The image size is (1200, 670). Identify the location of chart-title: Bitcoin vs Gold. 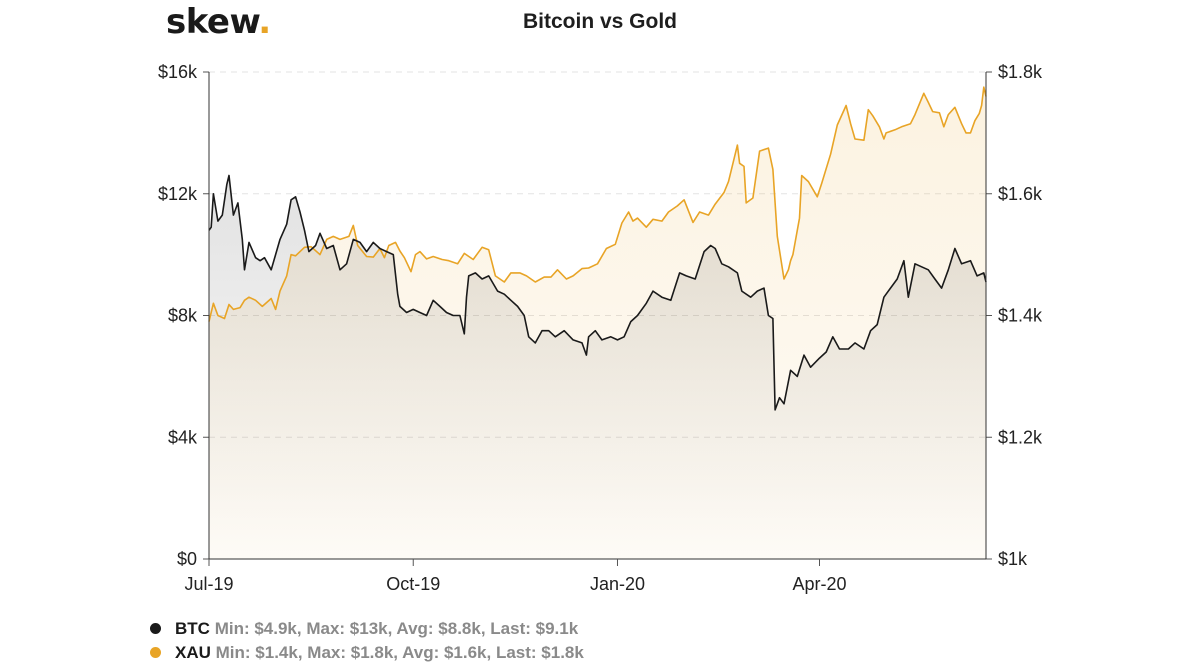
(599, 21).